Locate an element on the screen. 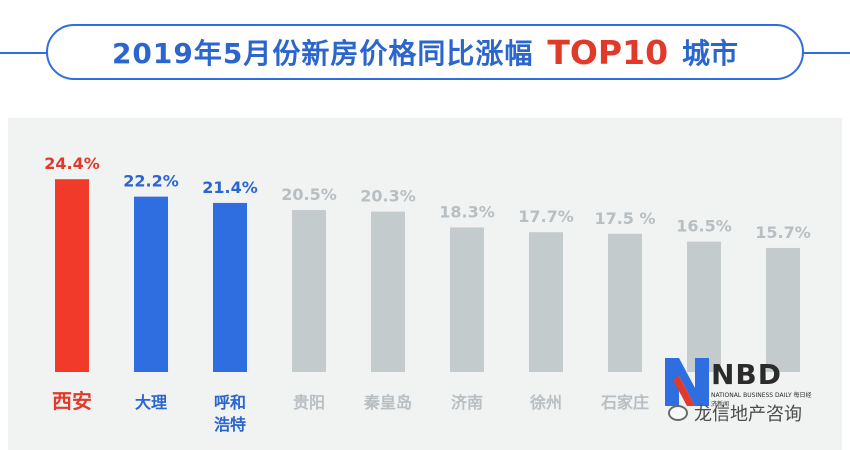  category-label-4: 贵阳 is located at coordinates (309, 402).